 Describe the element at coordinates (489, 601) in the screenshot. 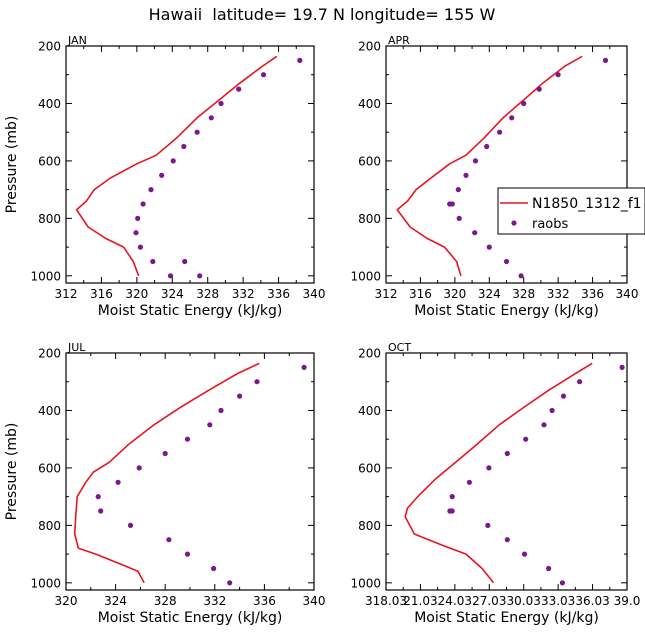

I see `x-tick-label: 27.03` at that location.